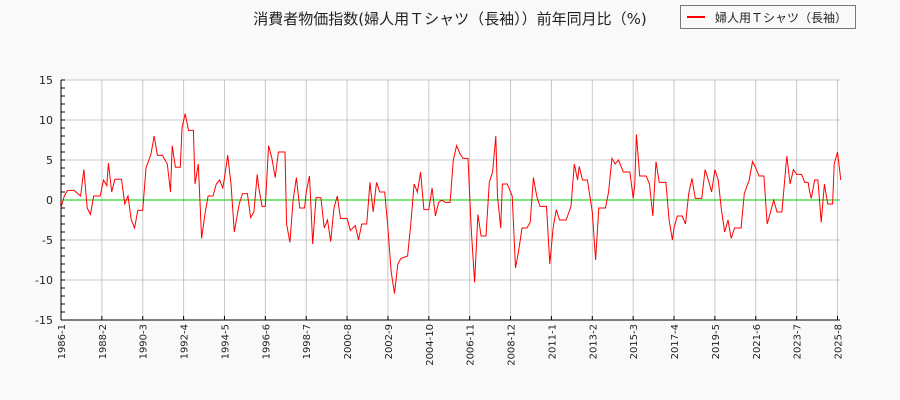 Image resolution: width=900 pixels, height=400 pixels. What do you see at coordinates (47, 240) in the screenshot?
I see `svg-text: -5` at bounding box center [47, 240].